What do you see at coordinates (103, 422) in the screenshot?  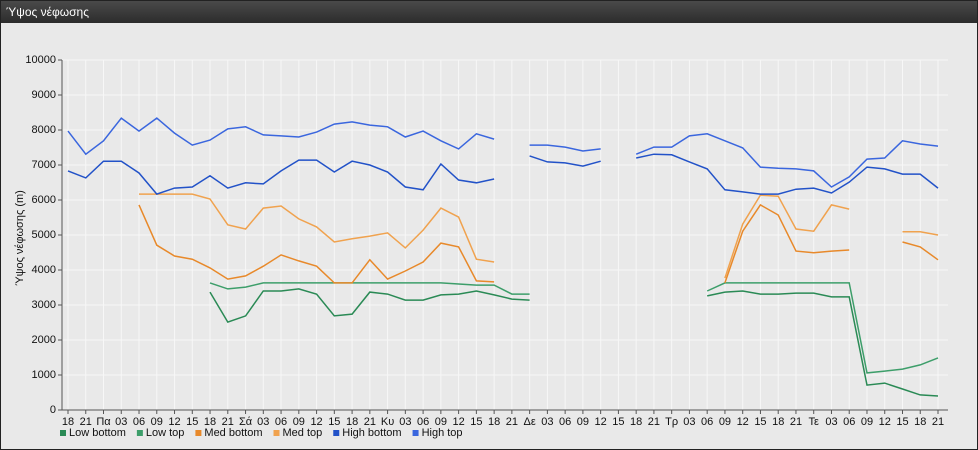 I see `x-tick-label: Πα` at bounding box center [103, 422].